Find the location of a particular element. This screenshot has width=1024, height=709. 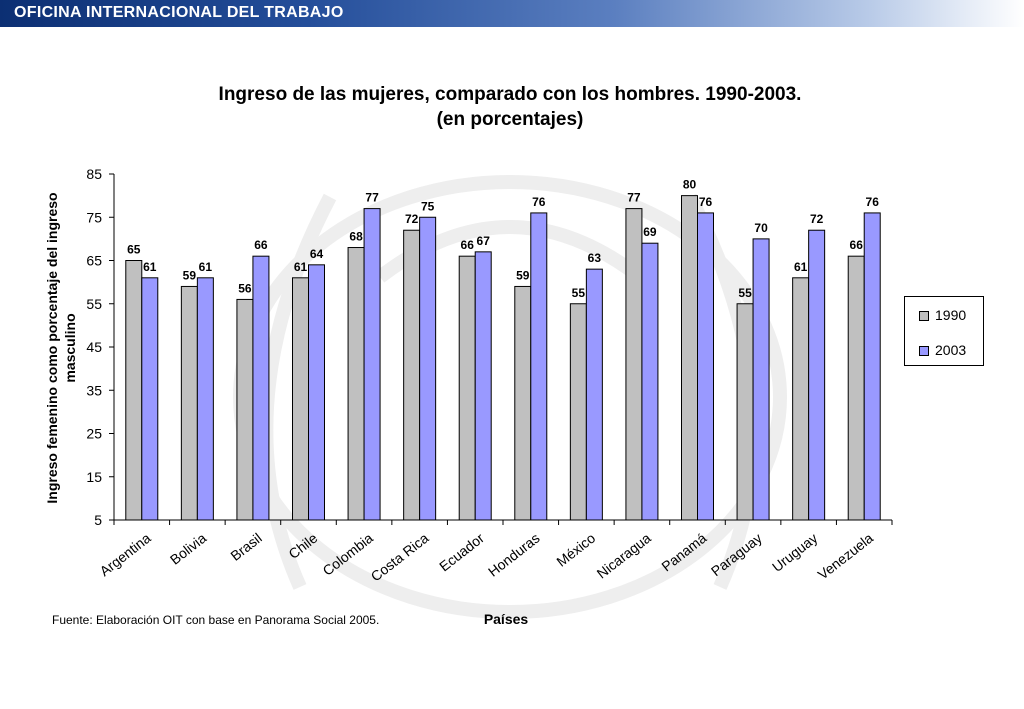

y-tick-label: 55 is located at coordinates (94, 304).